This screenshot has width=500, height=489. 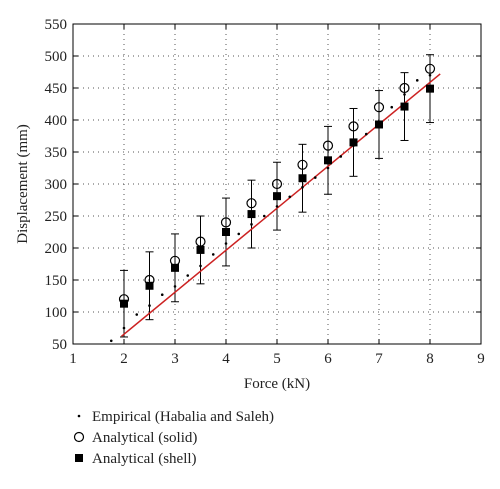 What do you see at coordinates (56, 89) in the screenshot?
I see `y-tick-label: 450` at bounding box center [56, 89].